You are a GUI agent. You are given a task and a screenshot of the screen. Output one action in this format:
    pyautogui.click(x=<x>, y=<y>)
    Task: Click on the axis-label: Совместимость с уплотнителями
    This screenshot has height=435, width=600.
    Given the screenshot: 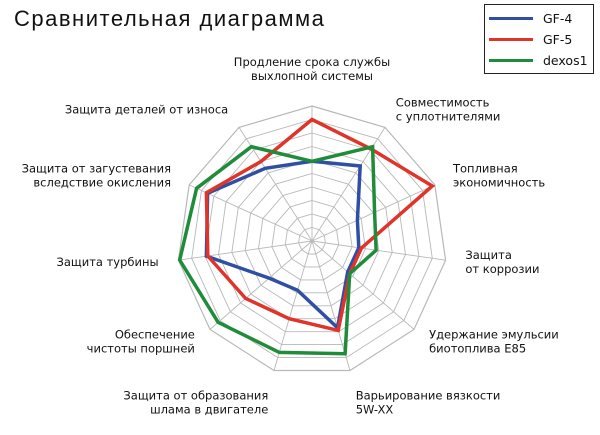 What is the action you would take?
    pyautogui.click(x=448, y=110)
    